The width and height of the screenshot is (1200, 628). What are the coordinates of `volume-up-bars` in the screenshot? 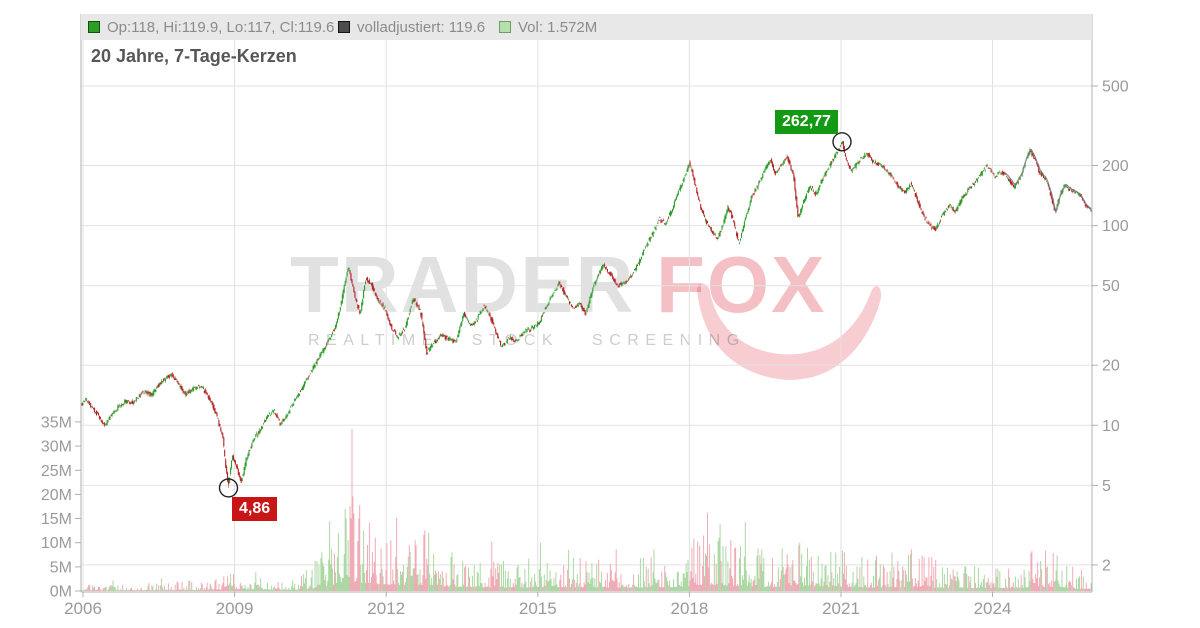 It's located at (587, 549).